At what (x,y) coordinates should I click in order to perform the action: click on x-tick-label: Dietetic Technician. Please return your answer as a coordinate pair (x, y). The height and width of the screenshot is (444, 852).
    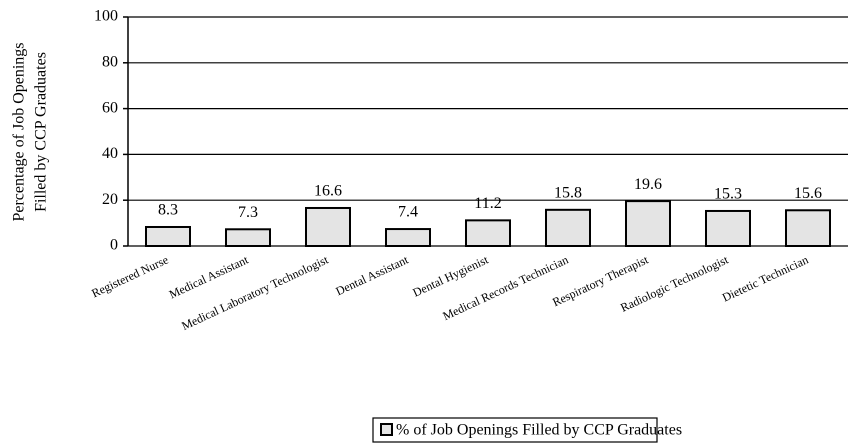
    Looking at the image, I should click on (765, 279).